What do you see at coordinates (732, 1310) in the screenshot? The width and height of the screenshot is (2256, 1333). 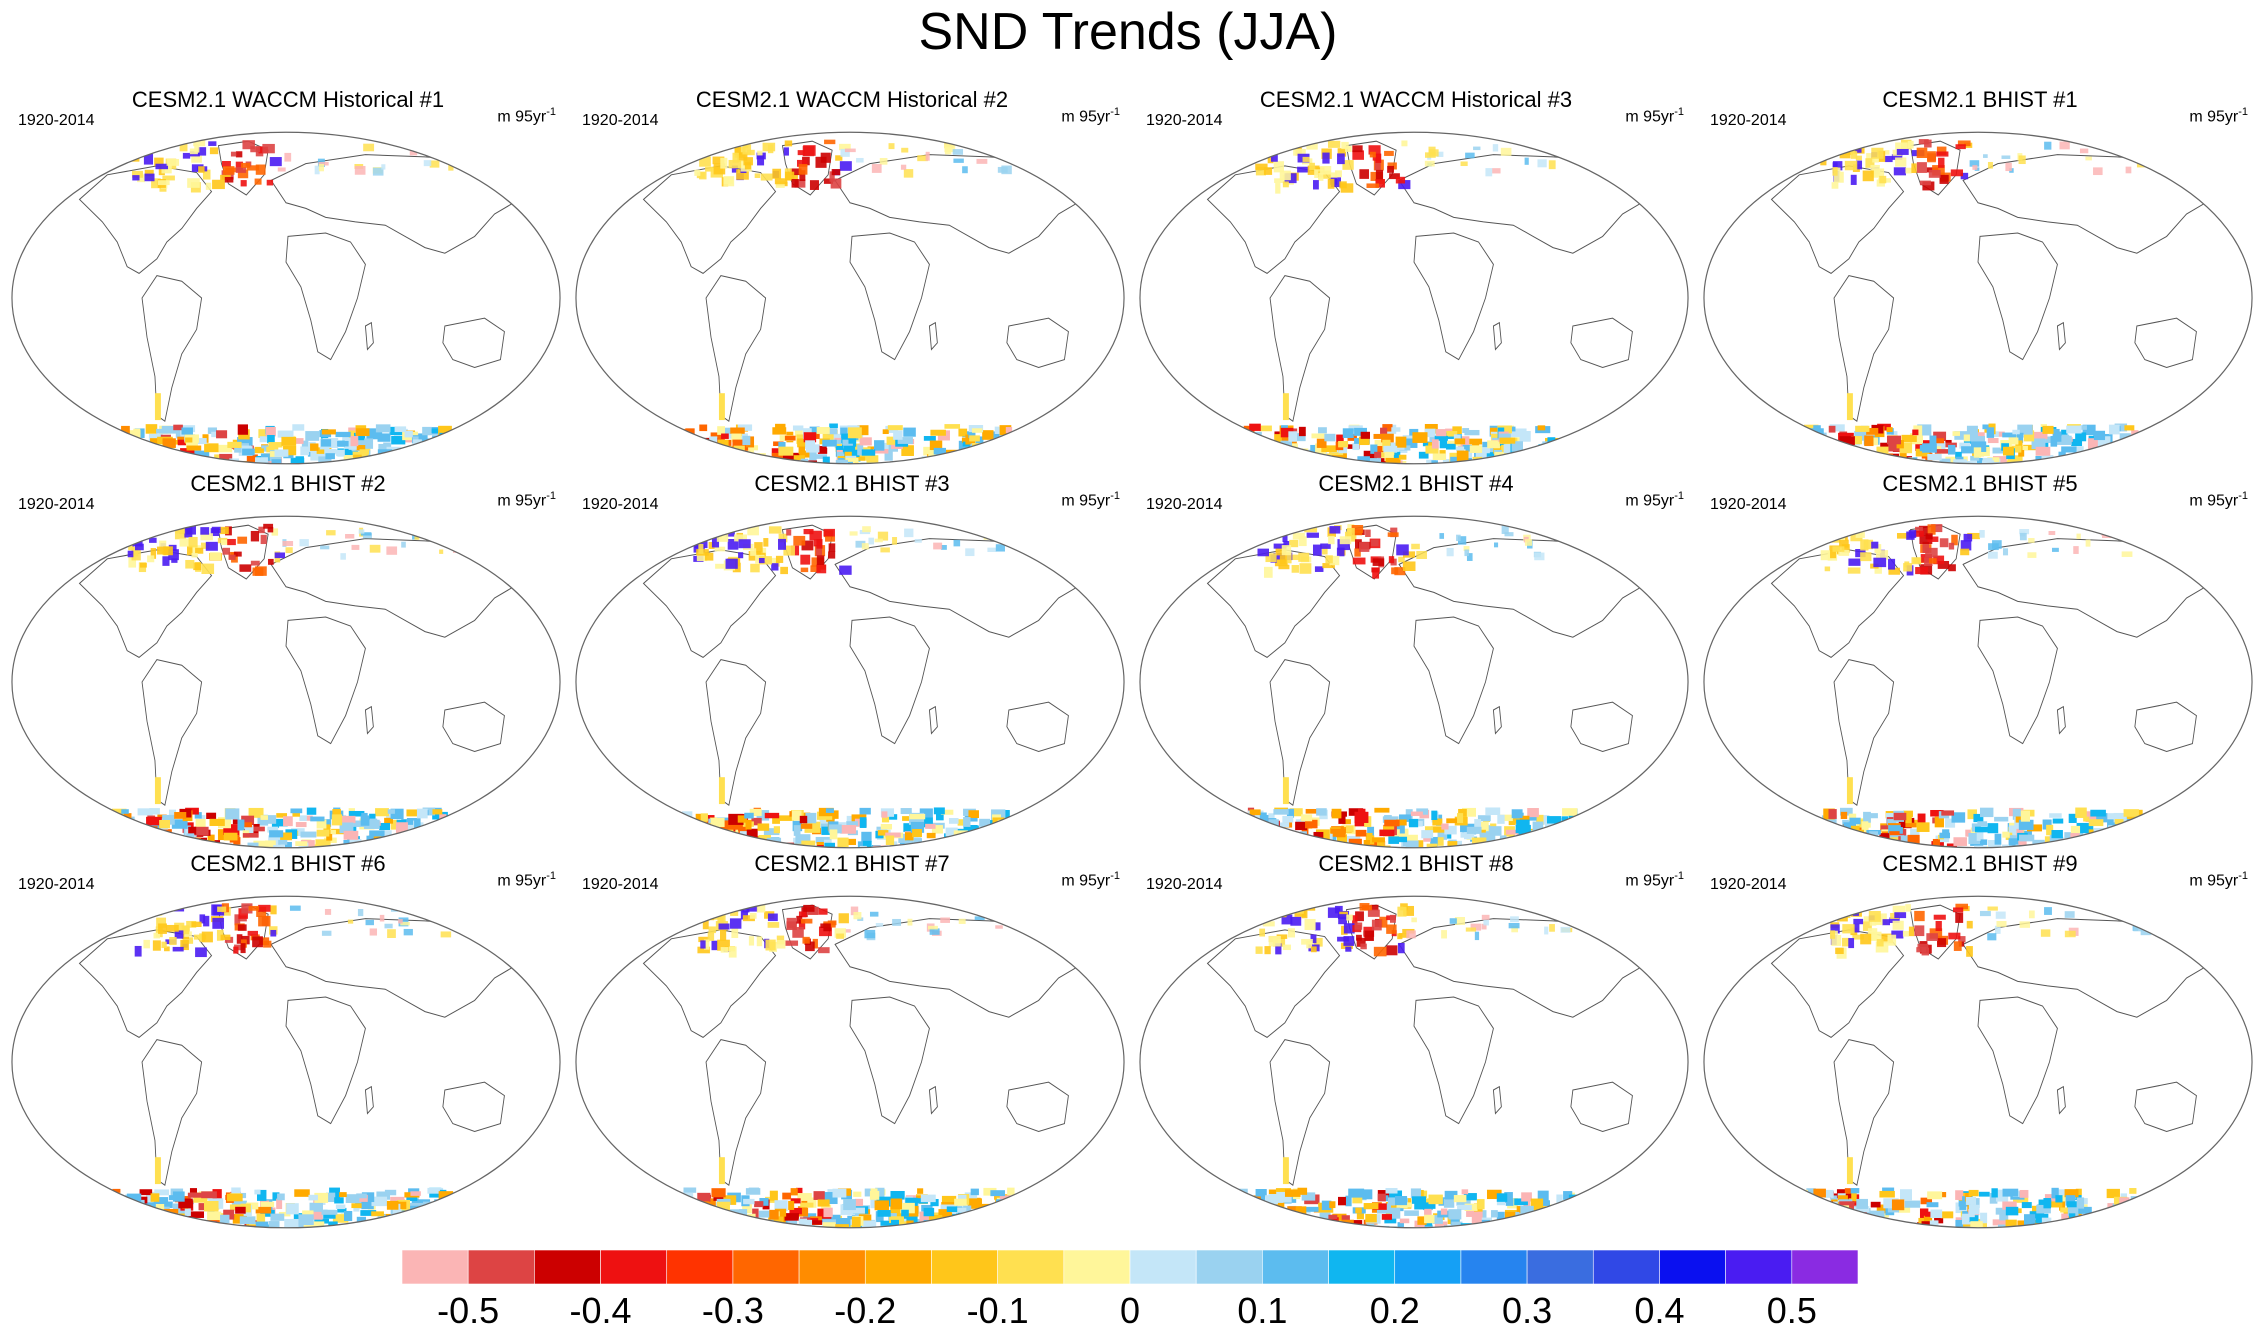 I see `colorbar-tick-label: -0.3` at bounding box center [732, 1310].